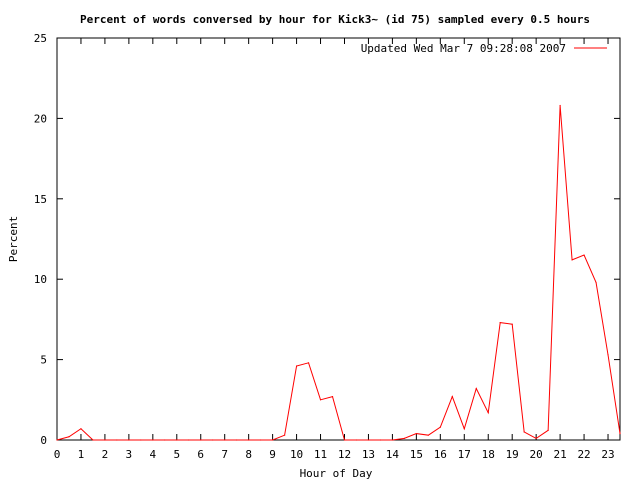 The width and height of the screenshot is (640, 480). What do you see at coordinates (153, 454) in the screenshot?
I see `x-tick-label-4: 4` at bounding box center [153, 454].